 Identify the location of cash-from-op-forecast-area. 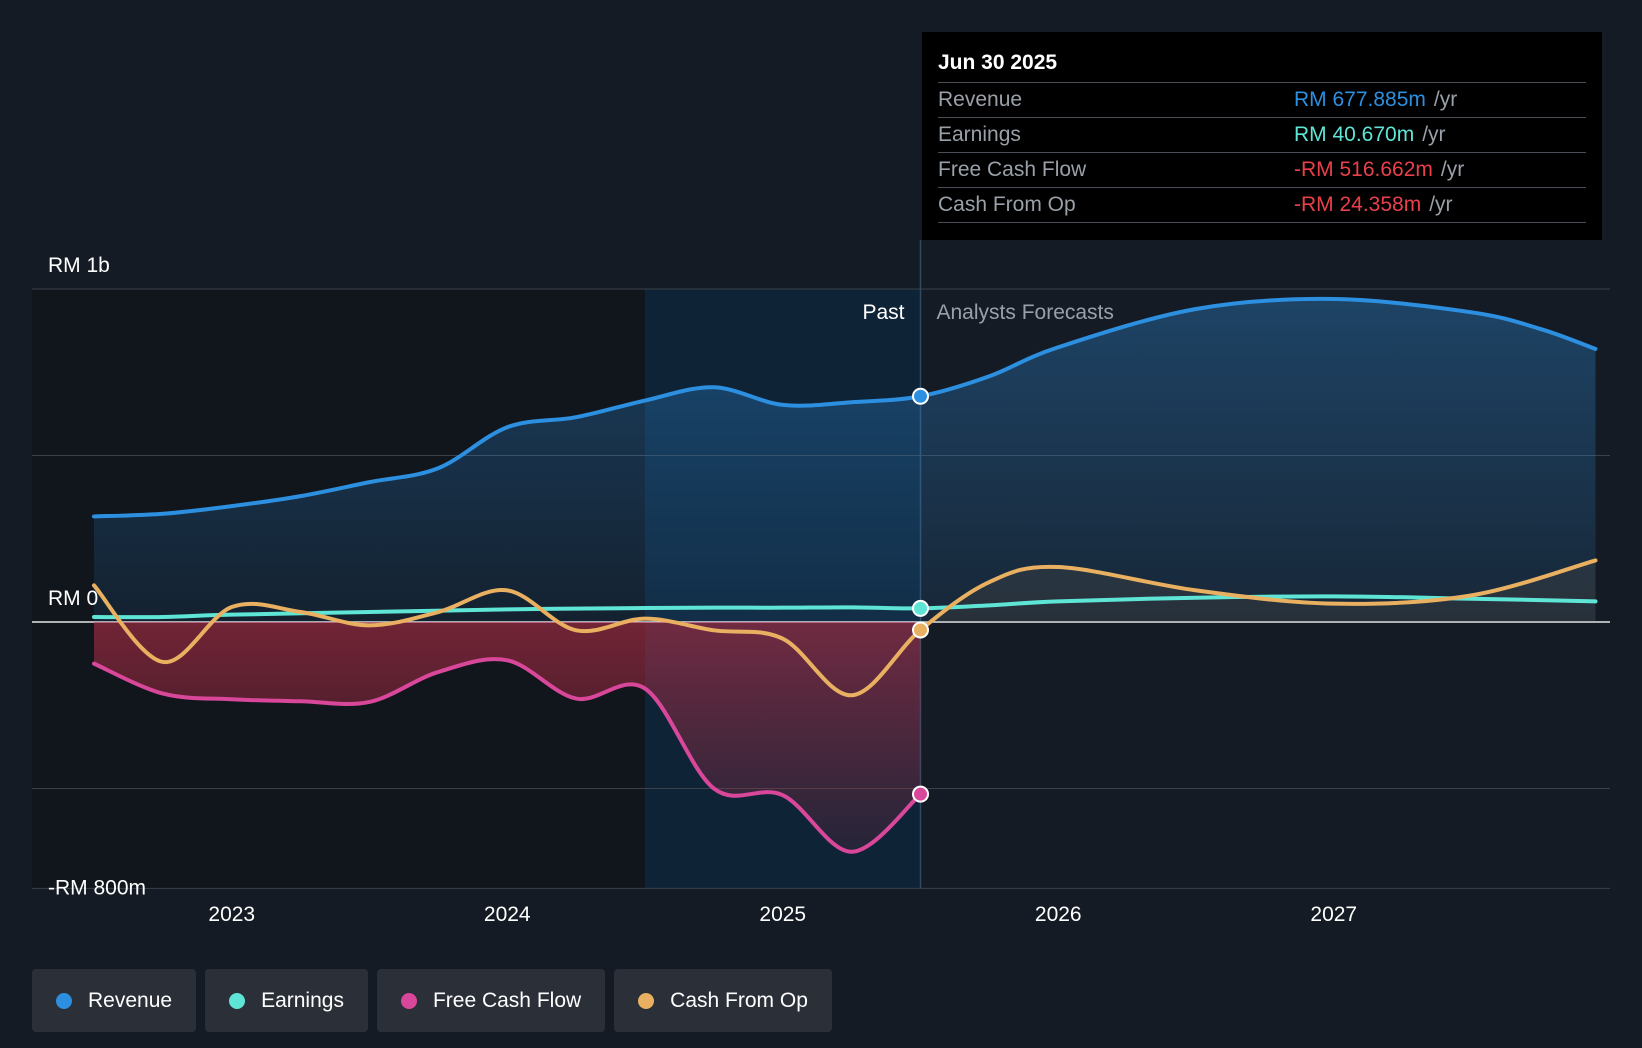
(1258, 595).